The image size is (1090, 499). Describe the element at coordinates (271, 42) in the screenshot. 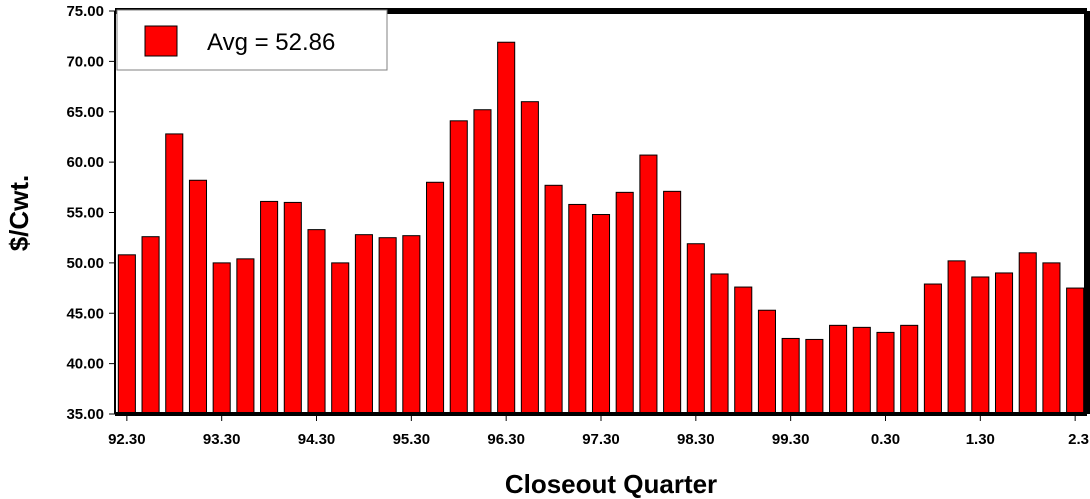

I see `legend-label: Avg = 52.86` at that location.